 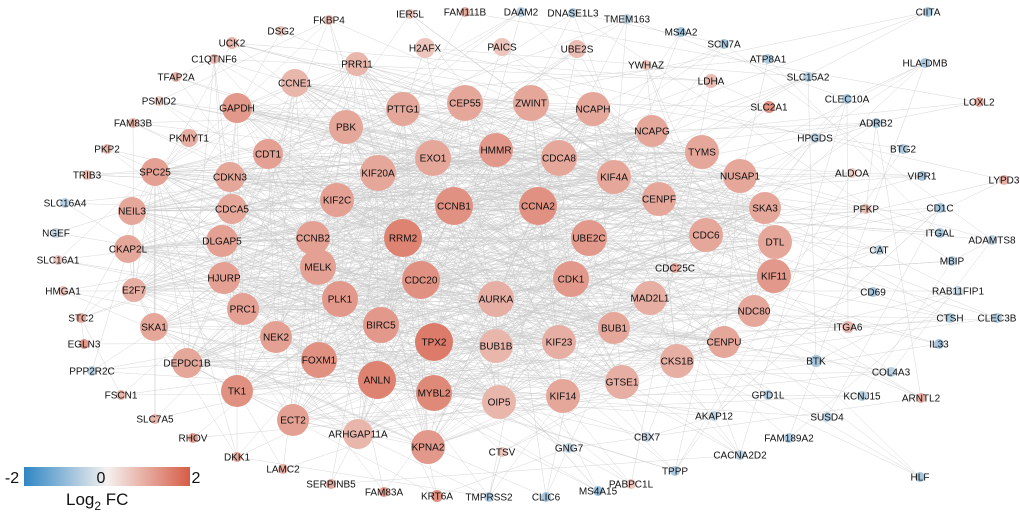 I want to click on node-label: CBX7, so click(x=647, y=438).